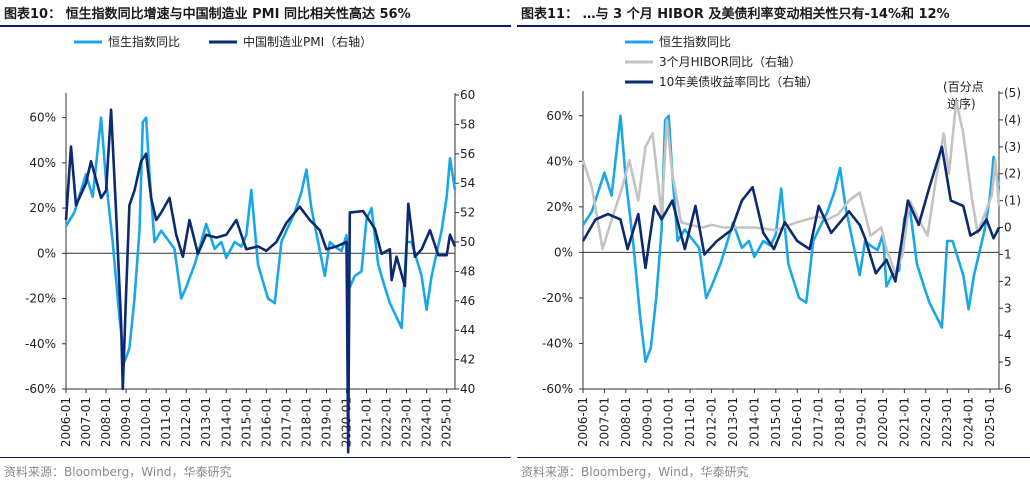 The image size is (1030, 487). I want to click on chart-title: 图表10： 恒生指数同比增速与中国制造业 PMI 同比相关性高达 56%, so click(207, 14).